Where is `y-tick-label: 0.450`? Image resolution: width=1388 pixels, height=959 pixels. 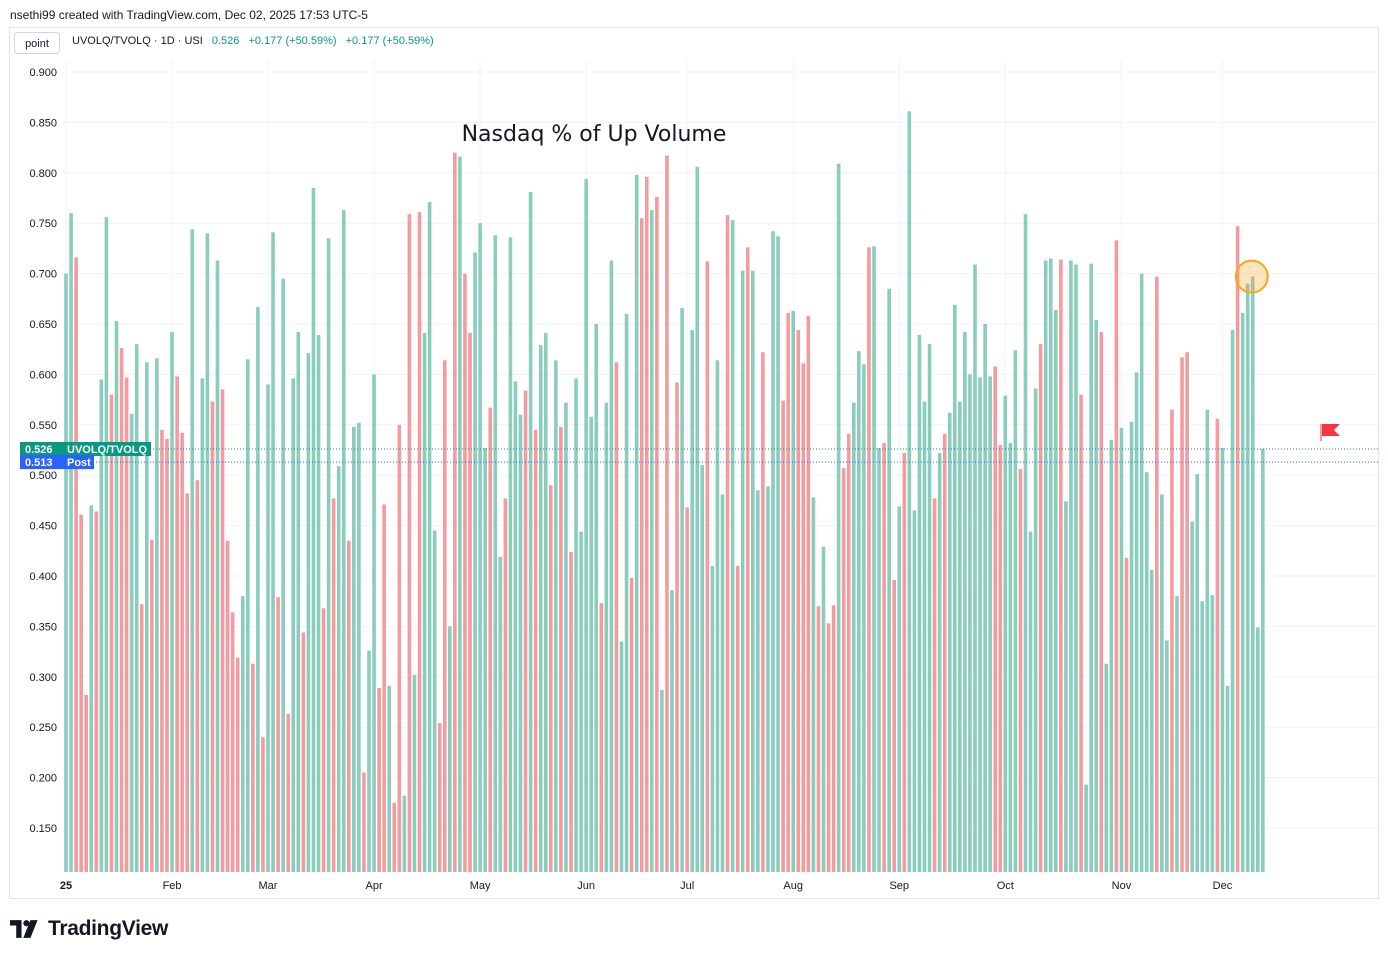
y-tick-label: 0.450 is located at coordinates (43, 527).